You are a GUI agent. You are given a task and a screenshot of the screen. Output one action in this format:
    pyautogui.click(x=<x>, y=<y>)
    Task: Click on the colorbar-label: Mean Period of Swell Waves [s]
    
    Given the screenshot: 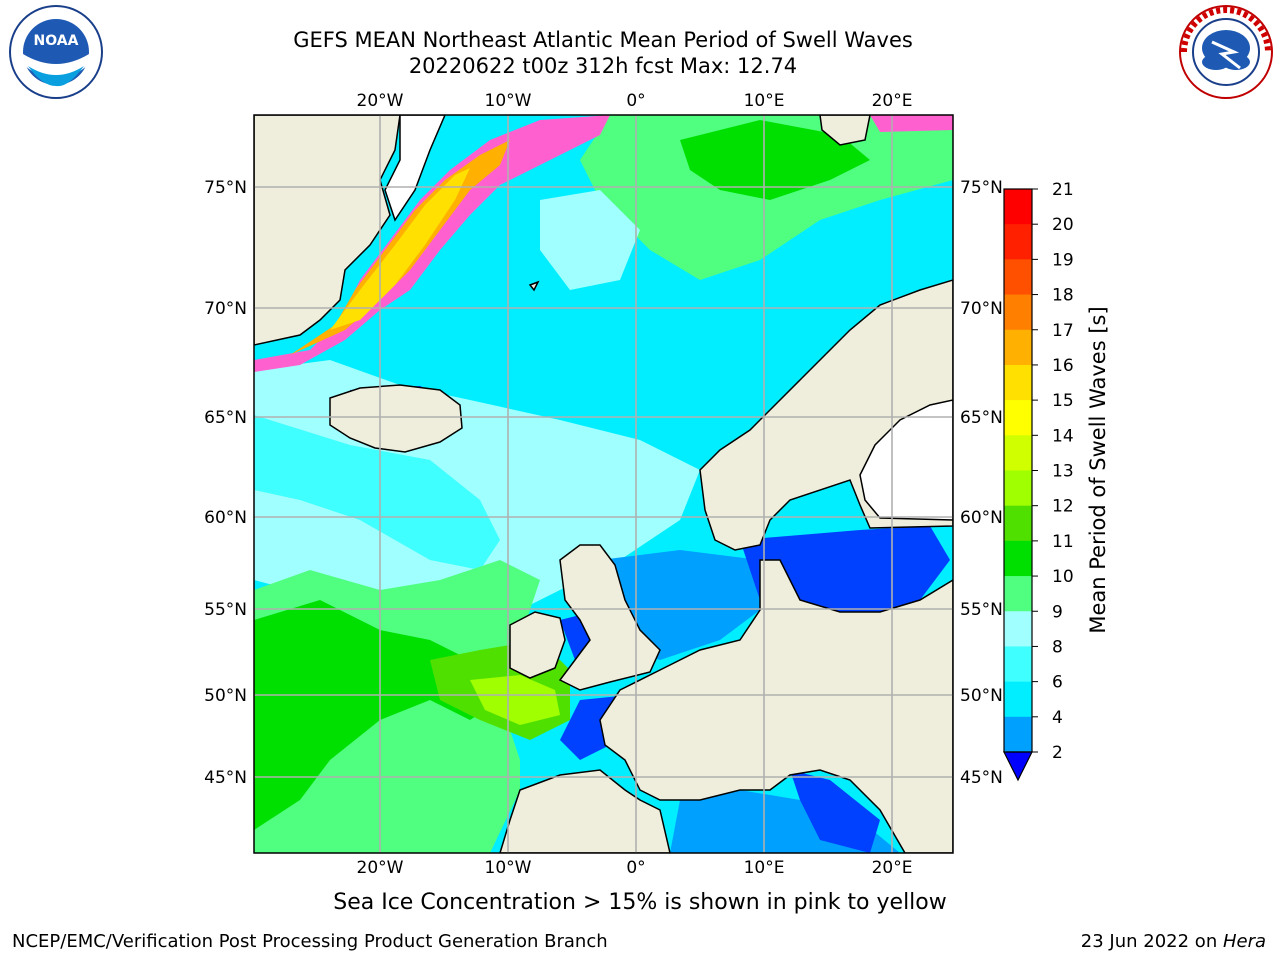 What is the action you would take?
    pyautogui.click(x=1098, y=470)
    